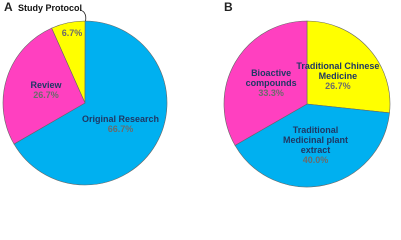 The image size is (401, 240). I want to click on slice-label: Review, so click(46, 85).